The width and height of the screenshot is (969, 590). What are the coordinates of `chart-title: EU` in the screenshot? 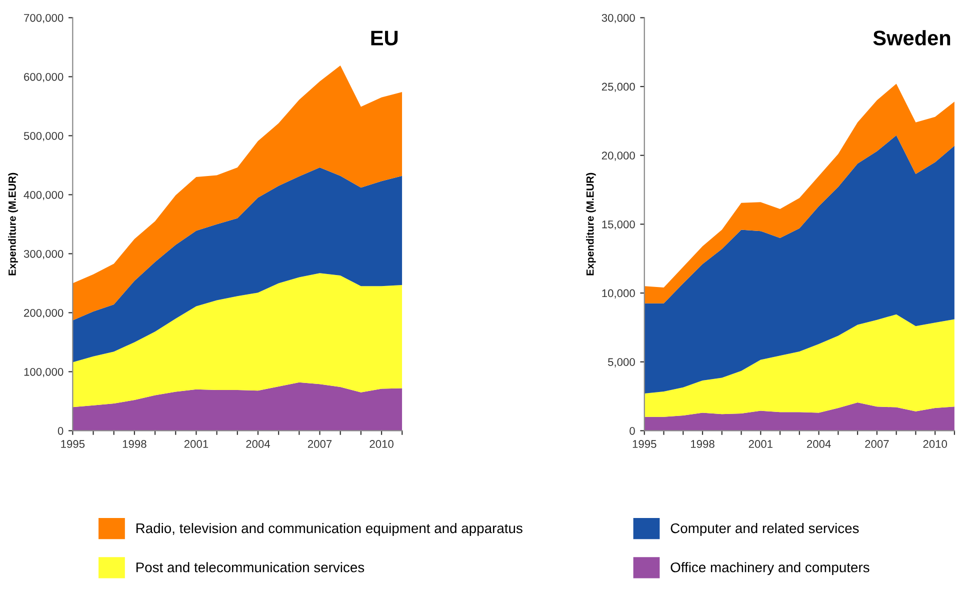 It's located at (384, 38).